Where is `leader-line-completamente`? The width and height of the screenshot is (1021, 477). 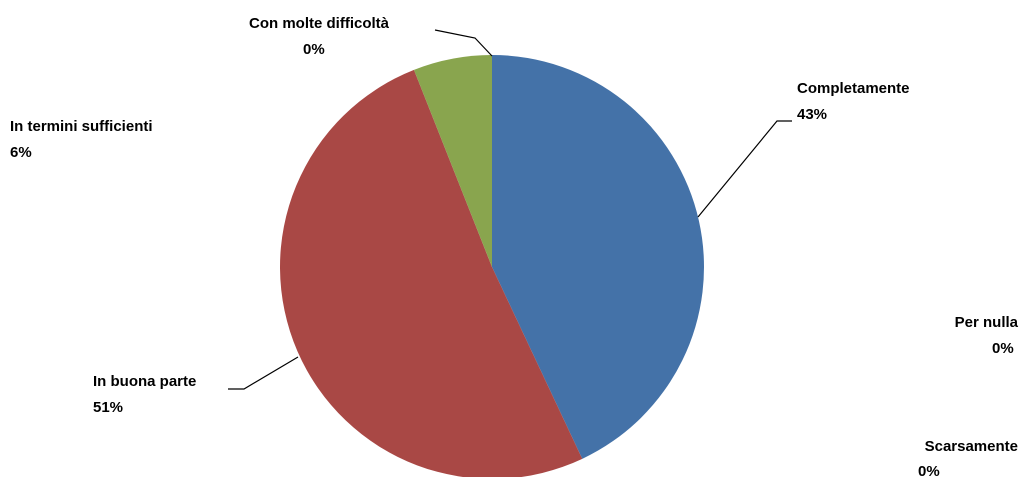 leader-line-completamente is located at coordinates (744, 169).